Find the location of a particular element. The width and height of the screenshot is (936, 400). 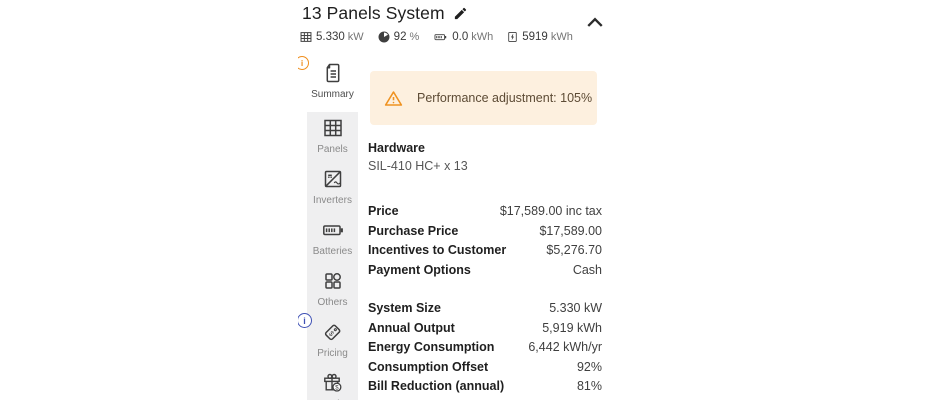

row-label: Annual Output is located at coordinates (411, 327).